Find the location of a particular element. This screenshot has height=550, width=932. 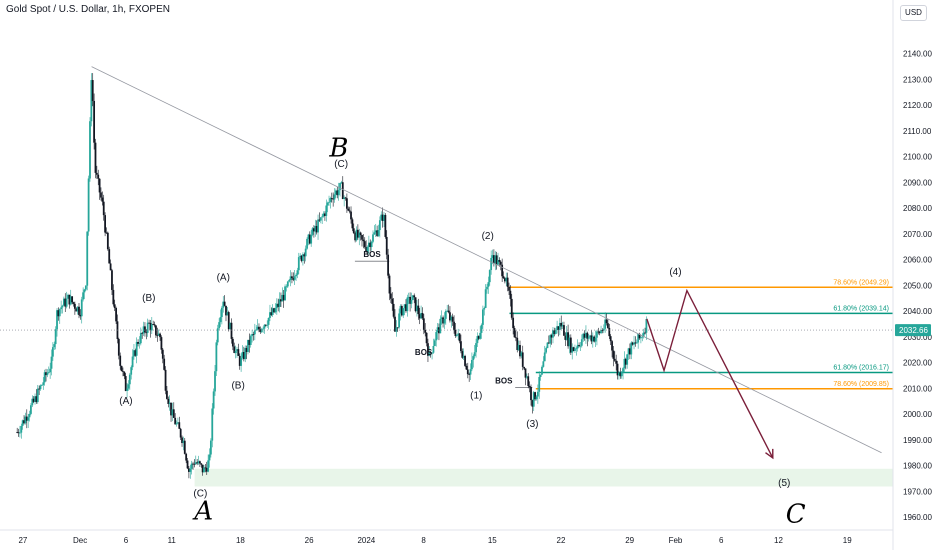

x-tick-label: 29 is located at coordinates (629, 540).